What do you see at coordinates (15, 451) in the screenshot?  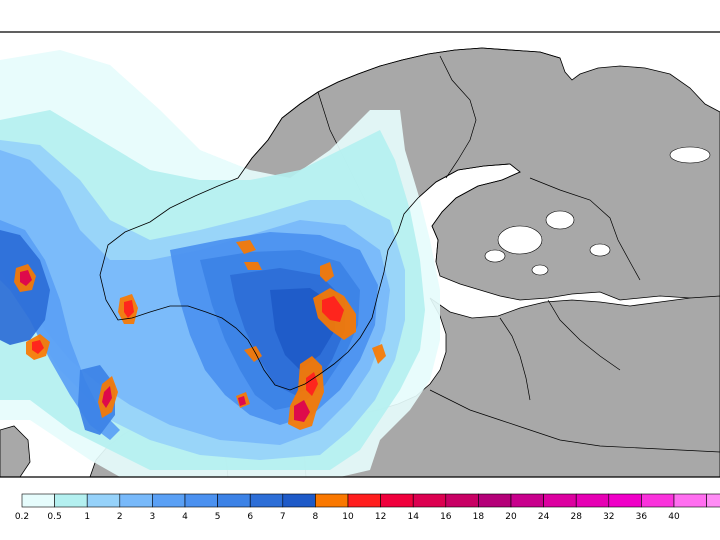 I see `land-britain-edge` at bounding box center [15, 451].